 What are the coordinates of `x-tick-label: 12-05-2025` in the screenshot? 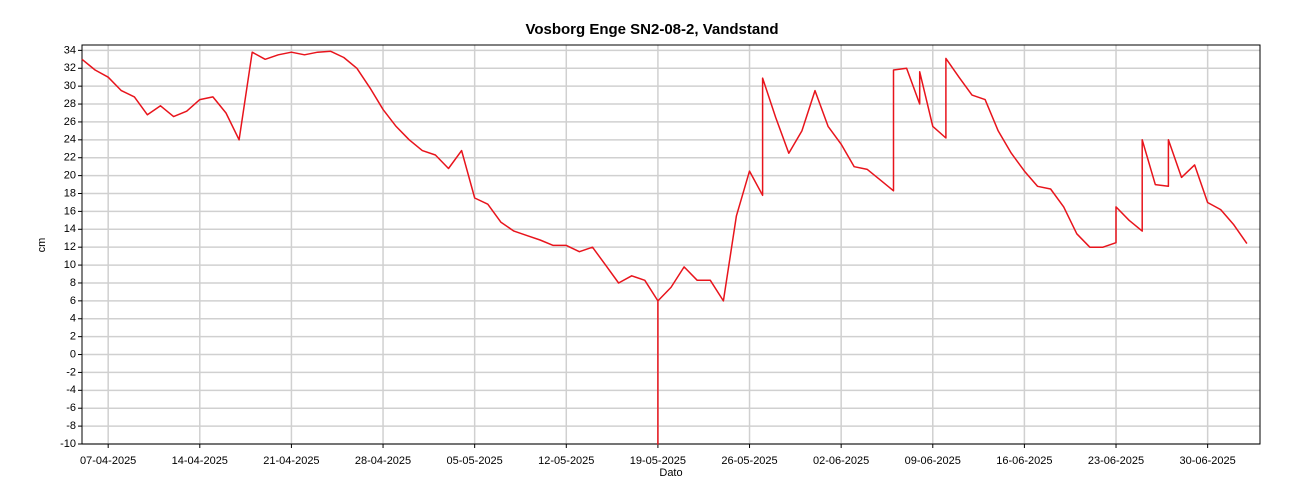 It's located at (566, 461).